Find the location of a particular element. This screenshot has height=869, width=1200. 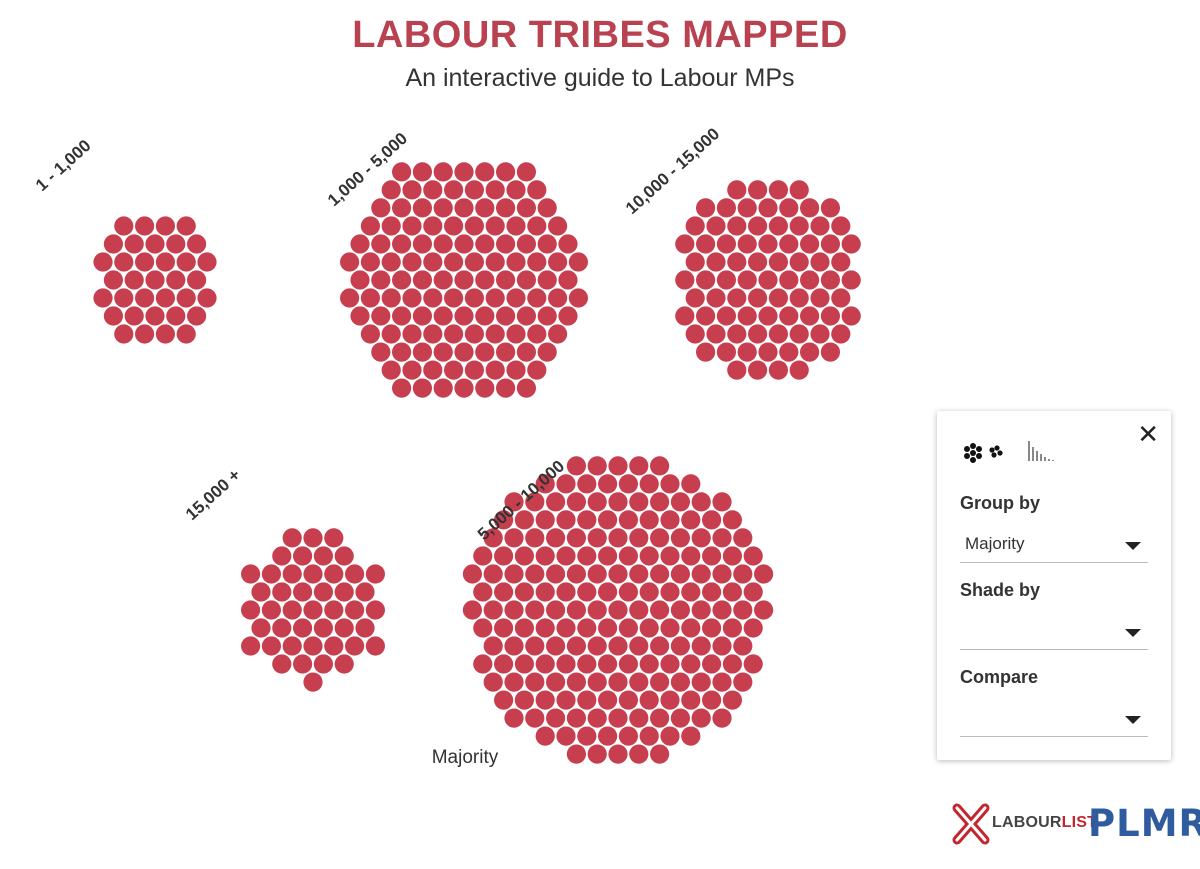

labourlist-logo: LABOURLIST is located at coordinates (1024, 824).